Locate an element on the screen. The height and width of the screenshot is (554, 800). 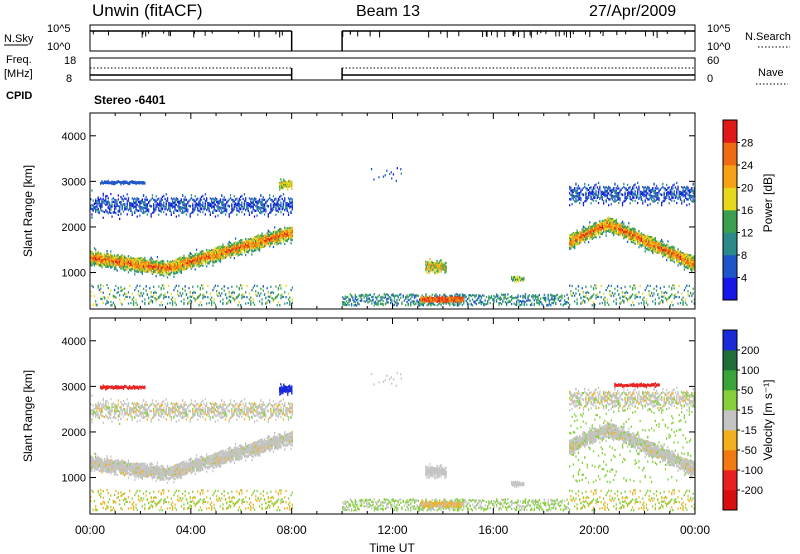
nave-tick-top: 60 is located at coordinates (713, 61).